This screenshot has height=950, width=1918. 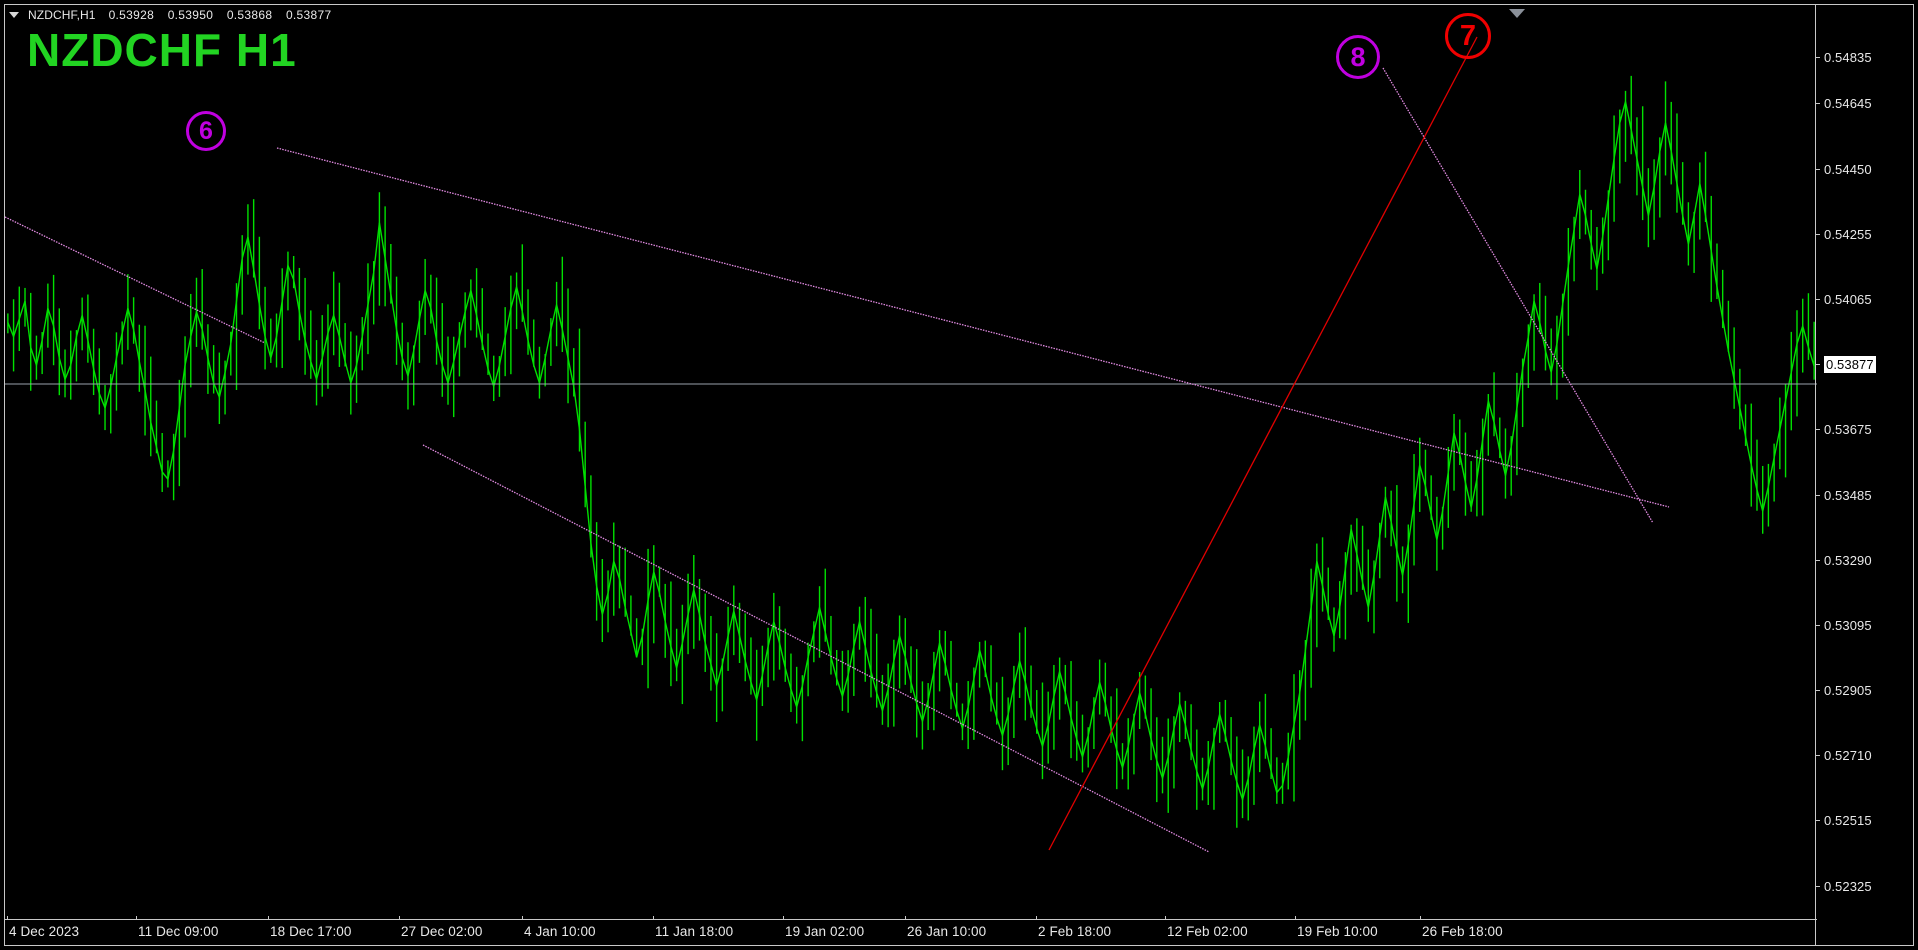 What do you see at coordinates (1517, 13) in the screenshot?
I see `chart-scroll-handle` at bounding box center [1517, 13].